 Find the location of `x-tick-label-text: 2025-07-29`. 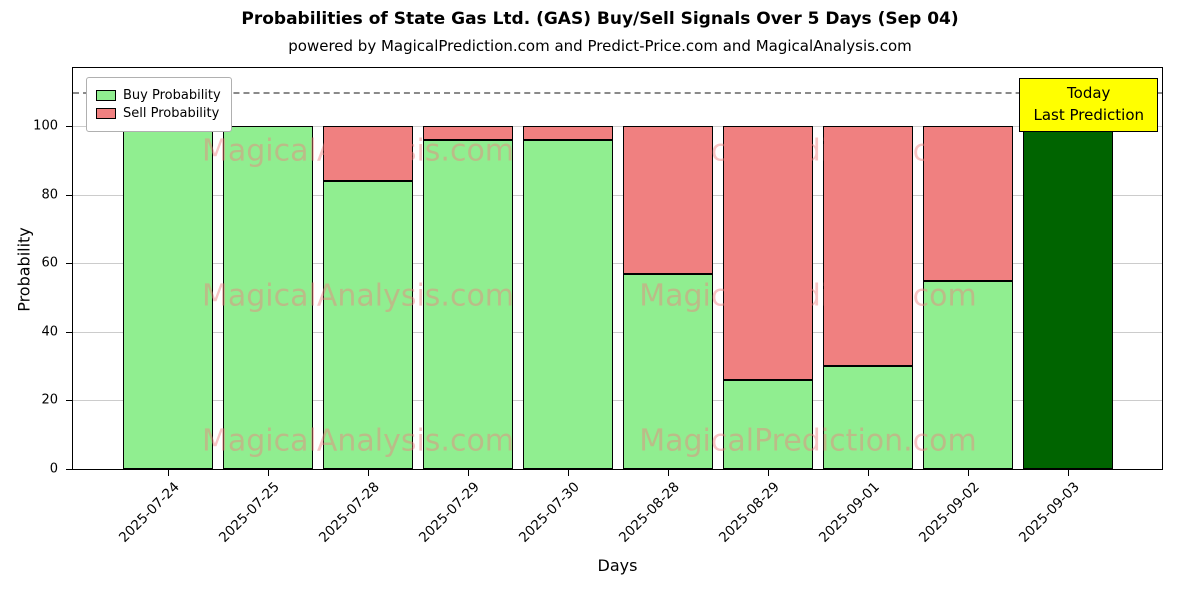

x-tick-label-text: 2025-07-29 is located at coordinates (449, 512).